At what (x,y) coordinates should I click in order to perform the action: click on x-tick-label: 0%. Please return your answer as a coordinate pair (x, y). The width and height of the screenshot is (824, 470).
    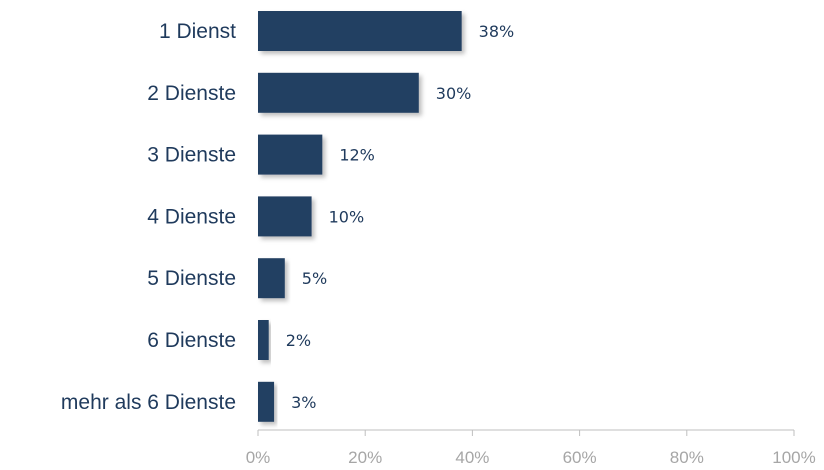
    Looking at the image, I should click on (258, 457).